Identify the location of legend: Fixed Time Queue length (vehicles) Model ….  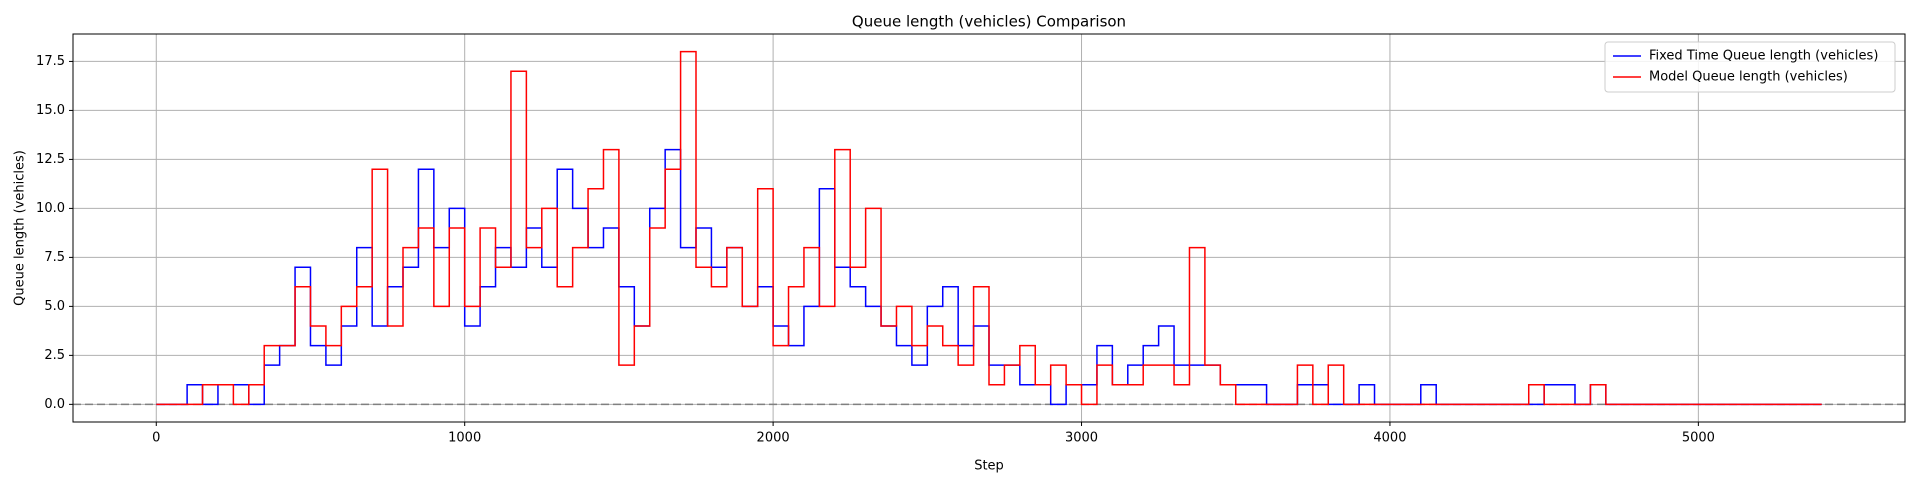
(1750, 67).